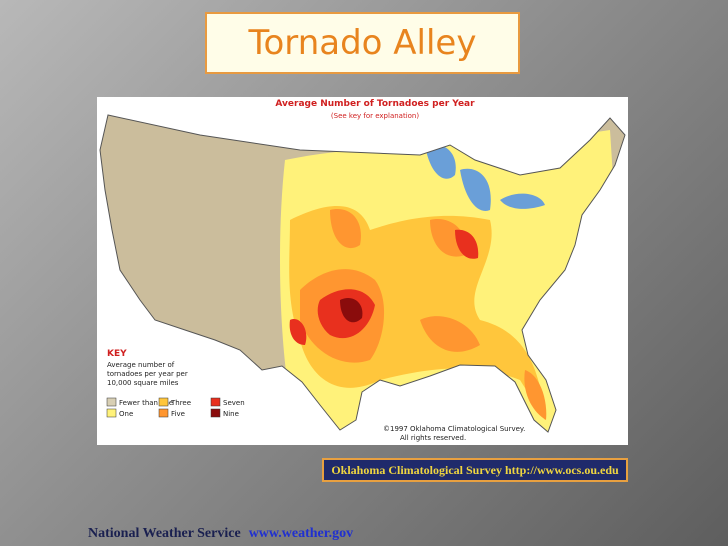  Describe the element at coordinates (375, 116) in the screenshot. I see `map-subtitle: (See key for explanation)` at that location.